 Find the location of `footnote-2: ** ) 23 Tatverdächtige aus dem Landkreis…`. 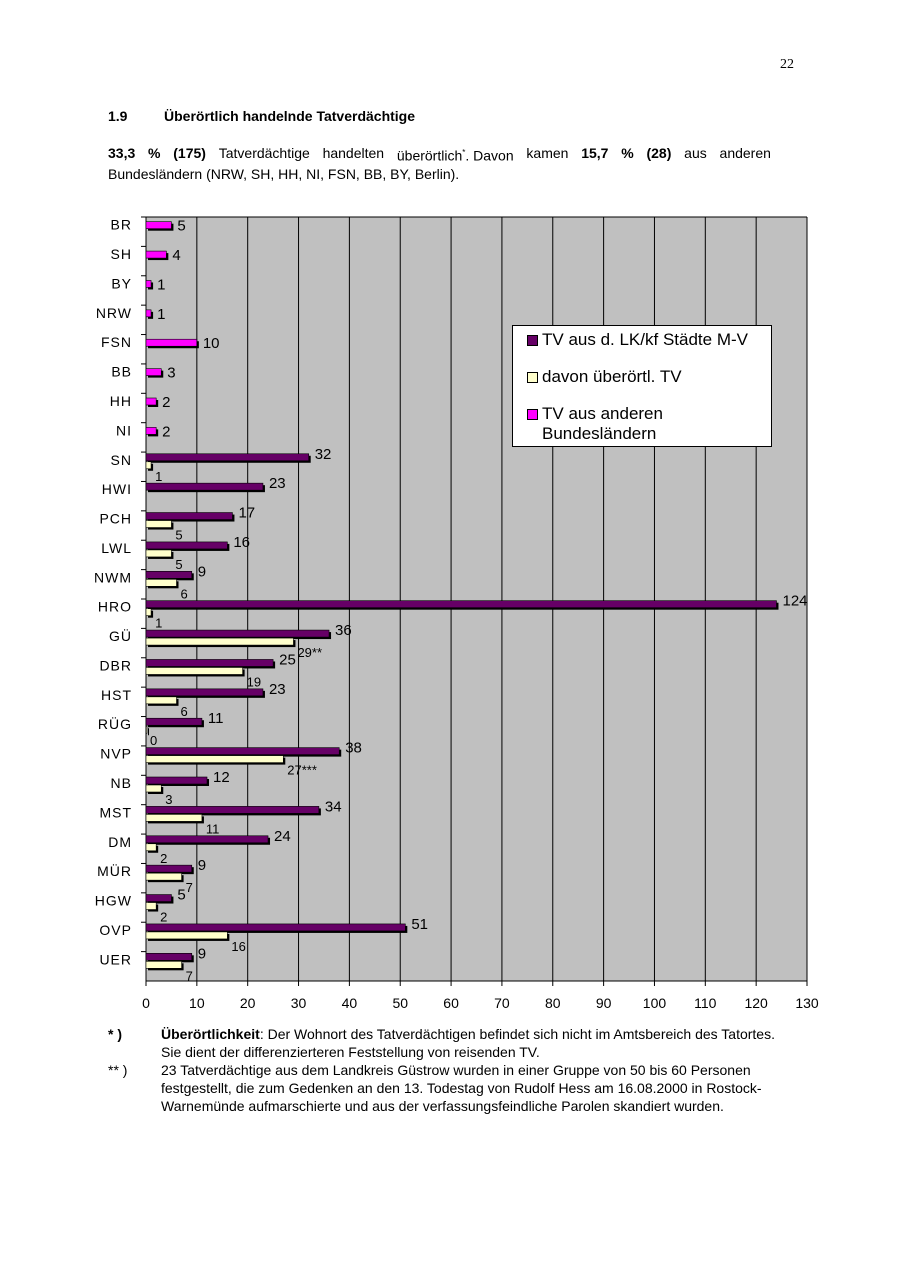

footnote-2: ** ) 23 Tatverdächtige aus dem Landkreis… is located at coordinates (448, 1088).